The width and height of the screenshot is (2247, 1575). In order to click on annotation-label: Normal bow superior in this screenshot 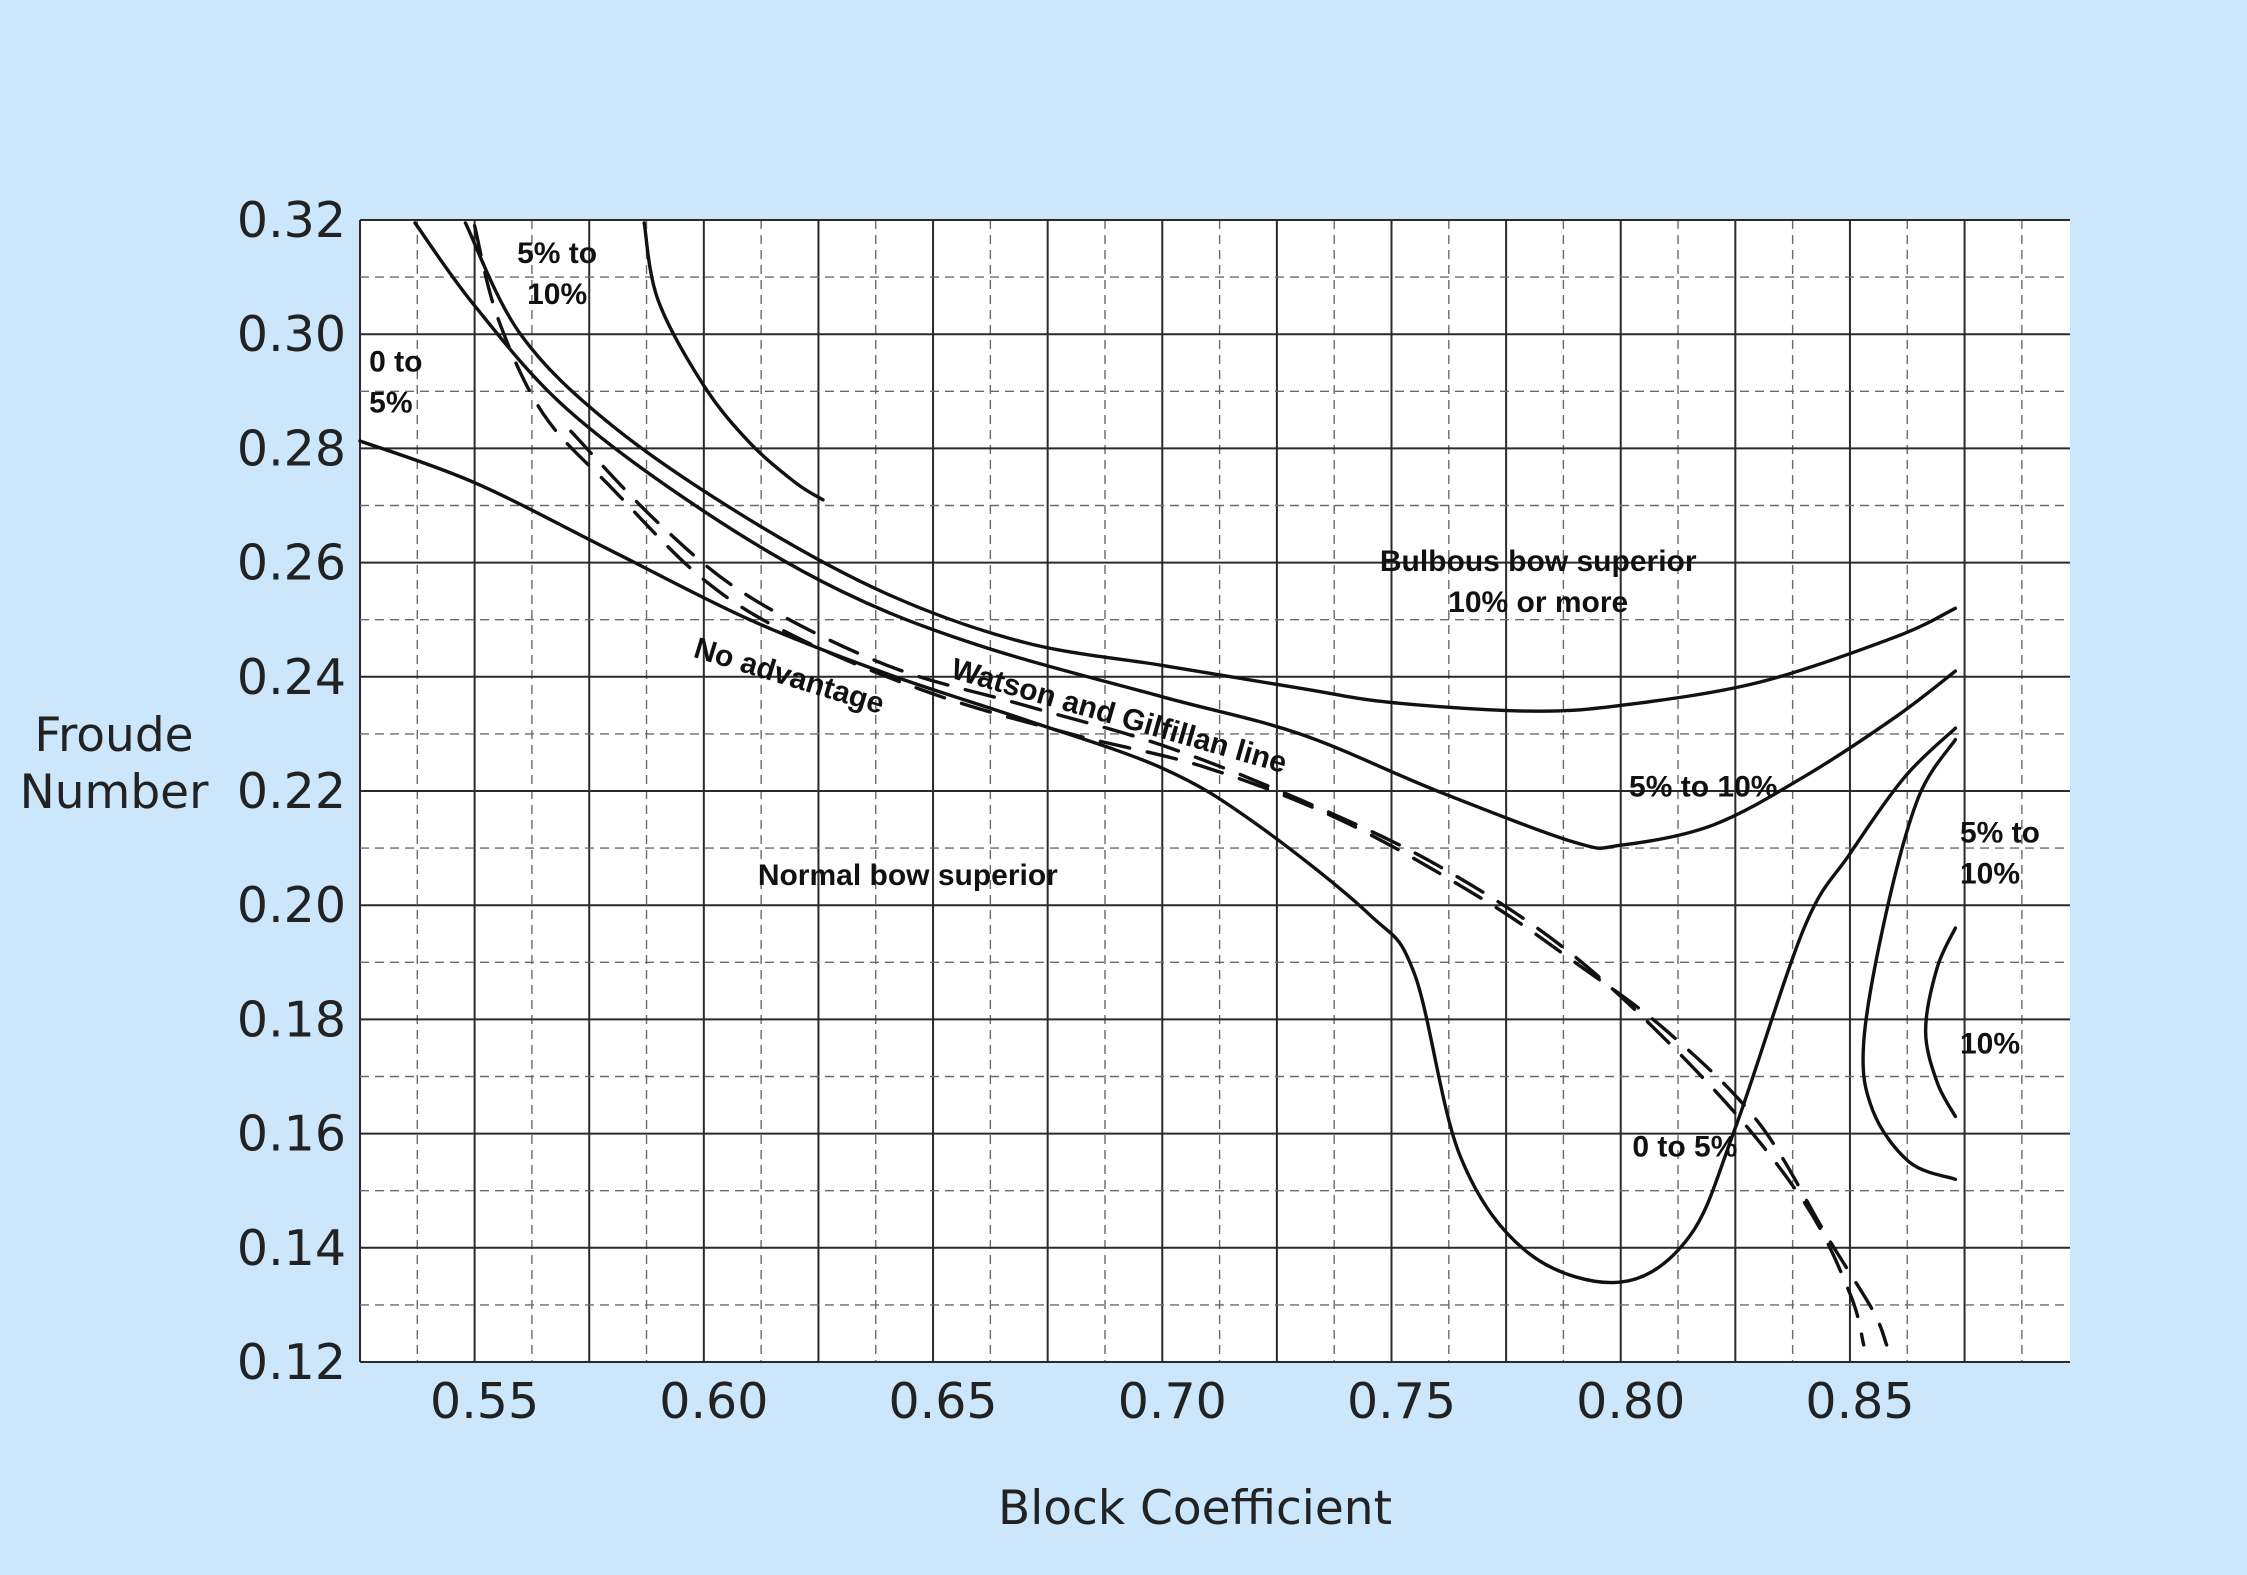, I will do `click(908, 875)`.